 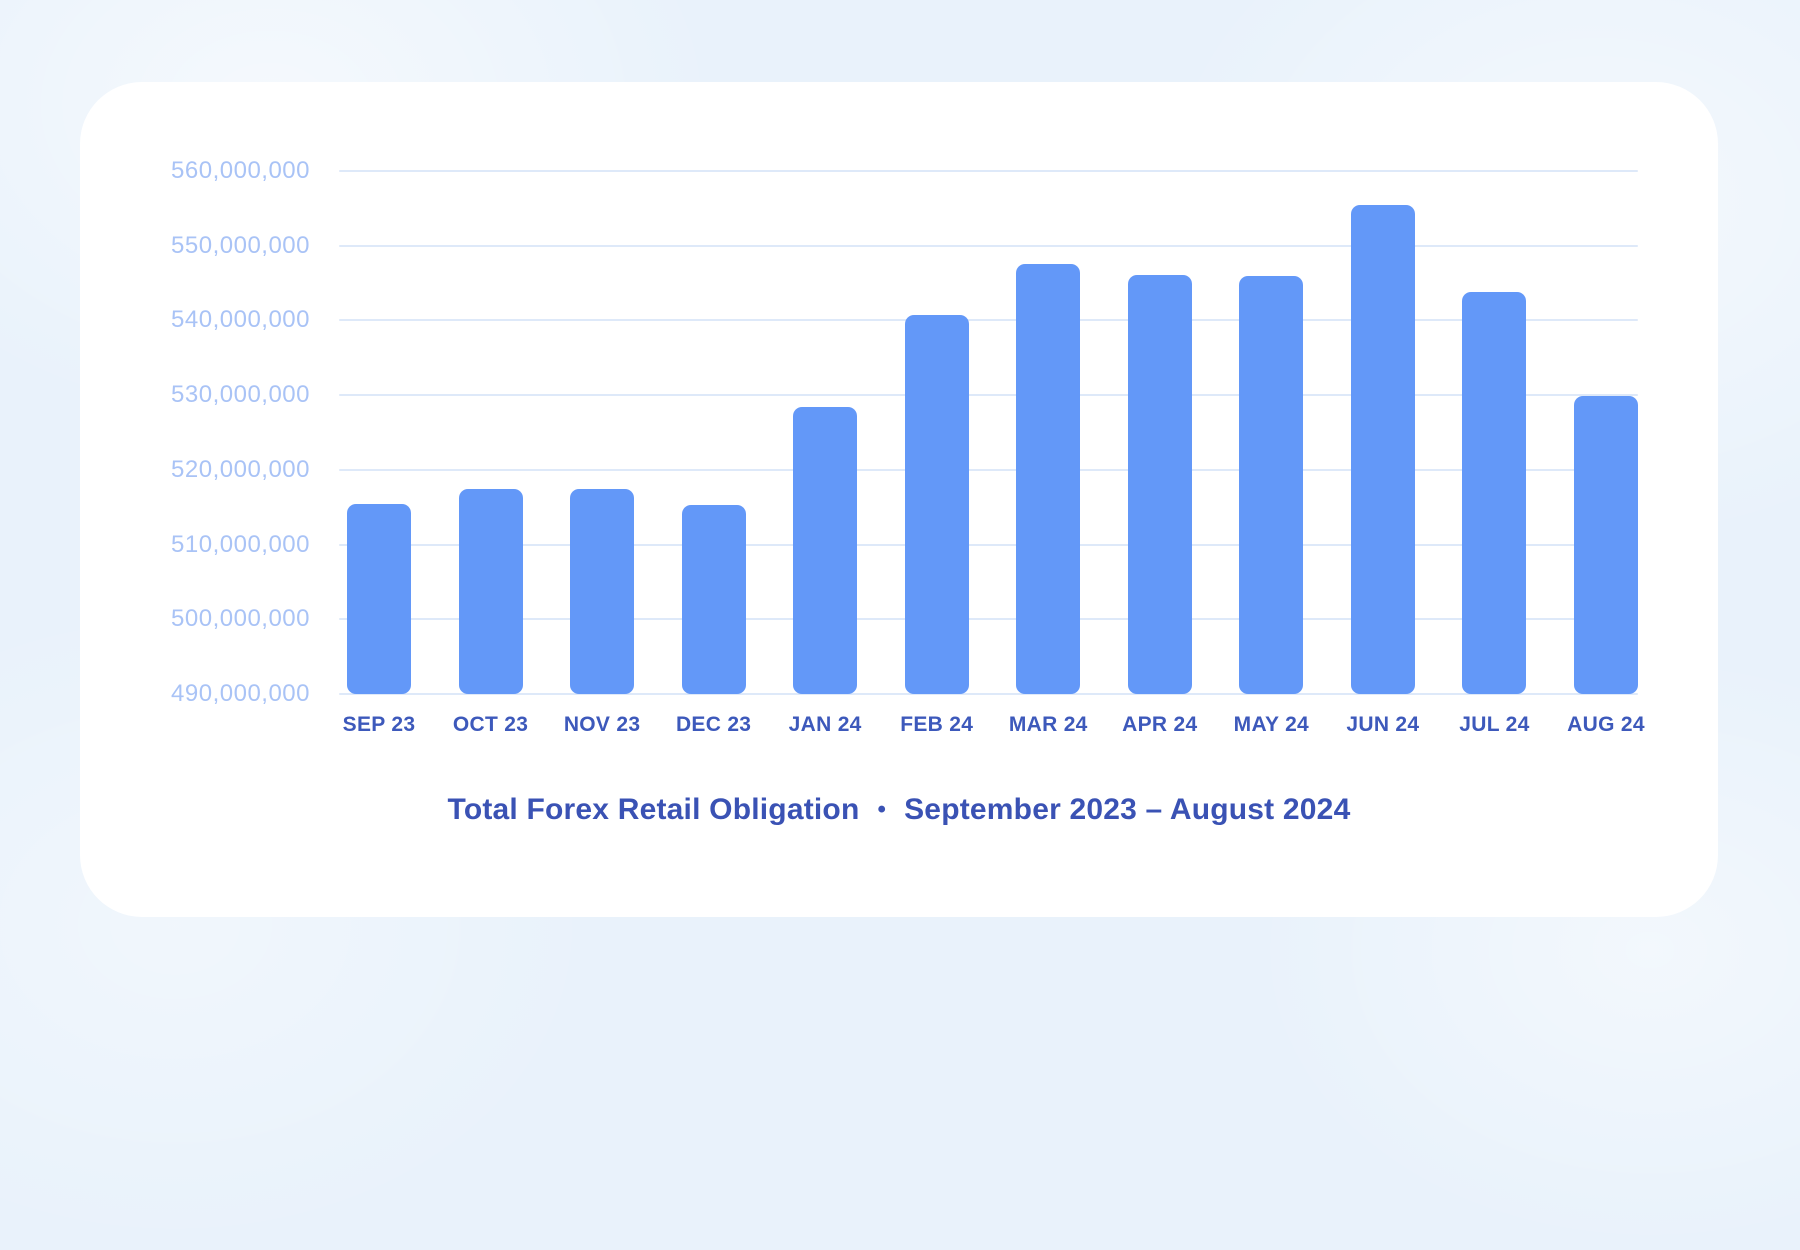 What do you see at coordinates (240, 170) in the screenshot?
I see `y-tick-label: 560,000,000` at bounding box center [240, 170].